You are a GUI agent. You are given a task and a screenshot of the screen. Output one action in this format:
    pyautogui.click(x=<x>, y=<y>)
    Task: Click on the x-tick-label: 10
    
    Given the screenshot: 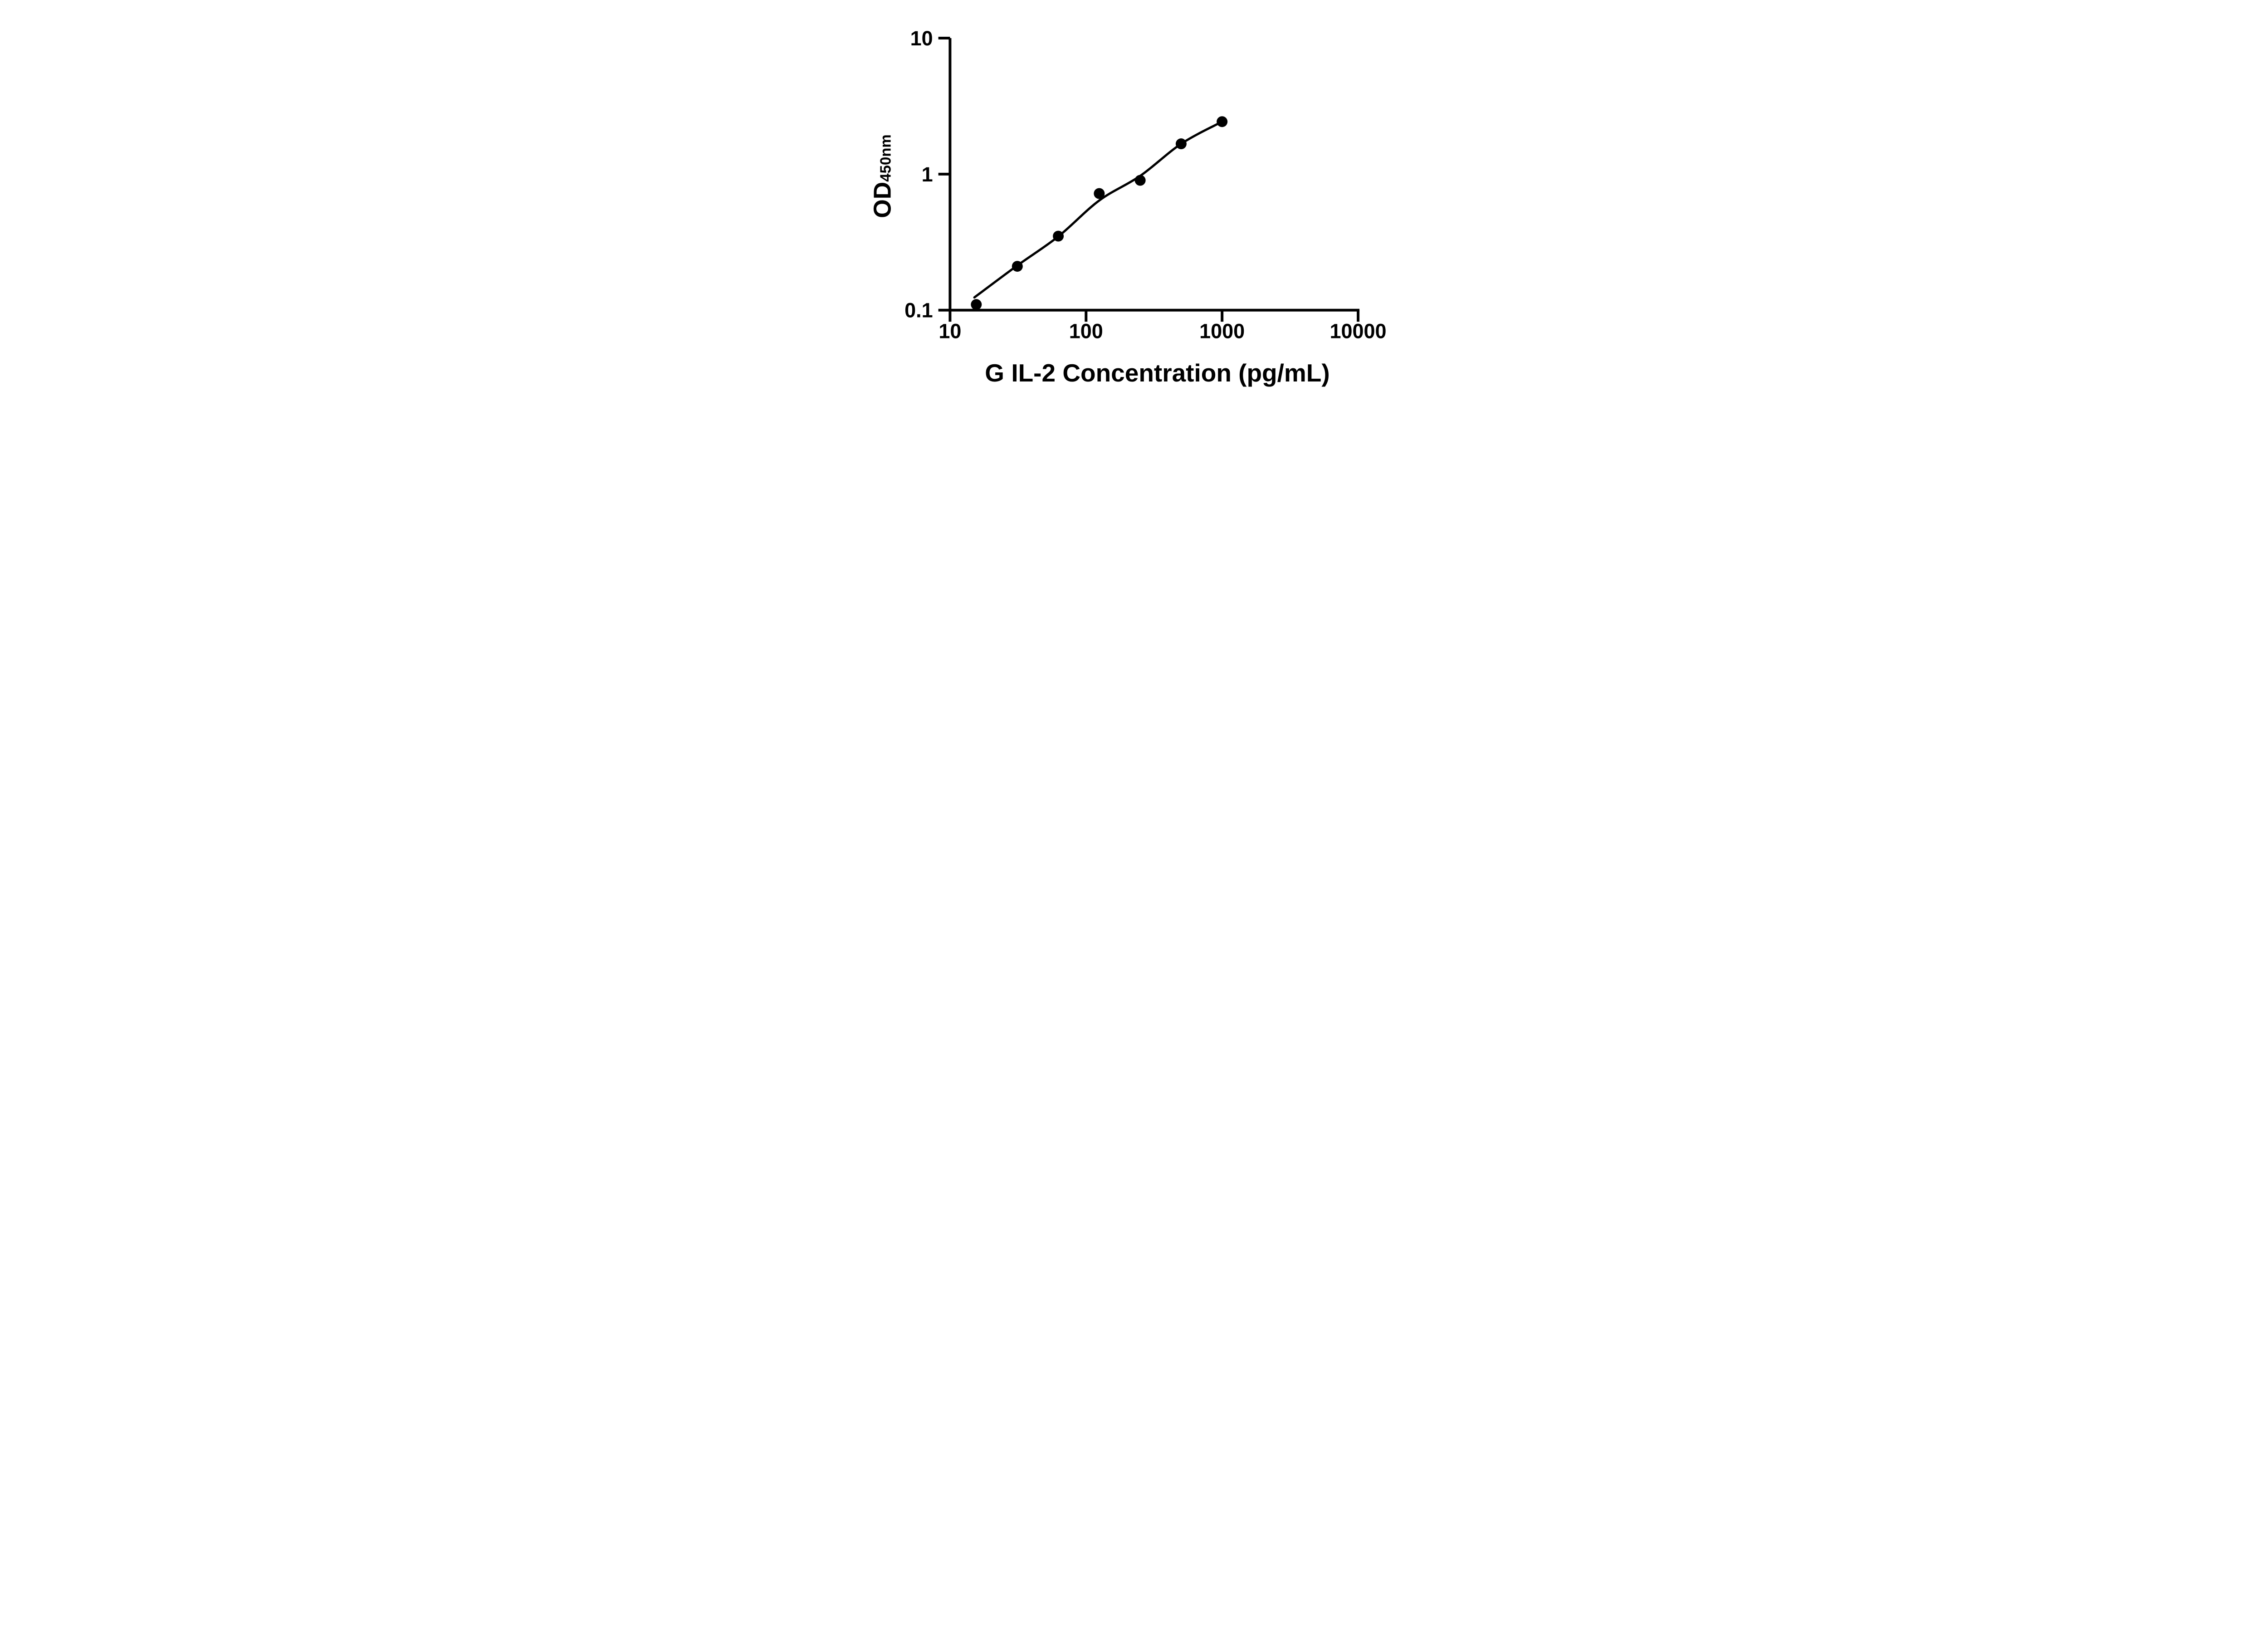 What is the action you would take?
    pyautogui.click(x=950, y=331)
    